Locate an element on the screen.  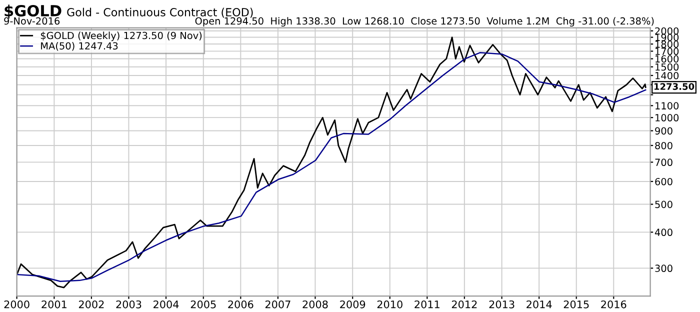
x-tick-label: 2010 is located at coordinates (389, 304).